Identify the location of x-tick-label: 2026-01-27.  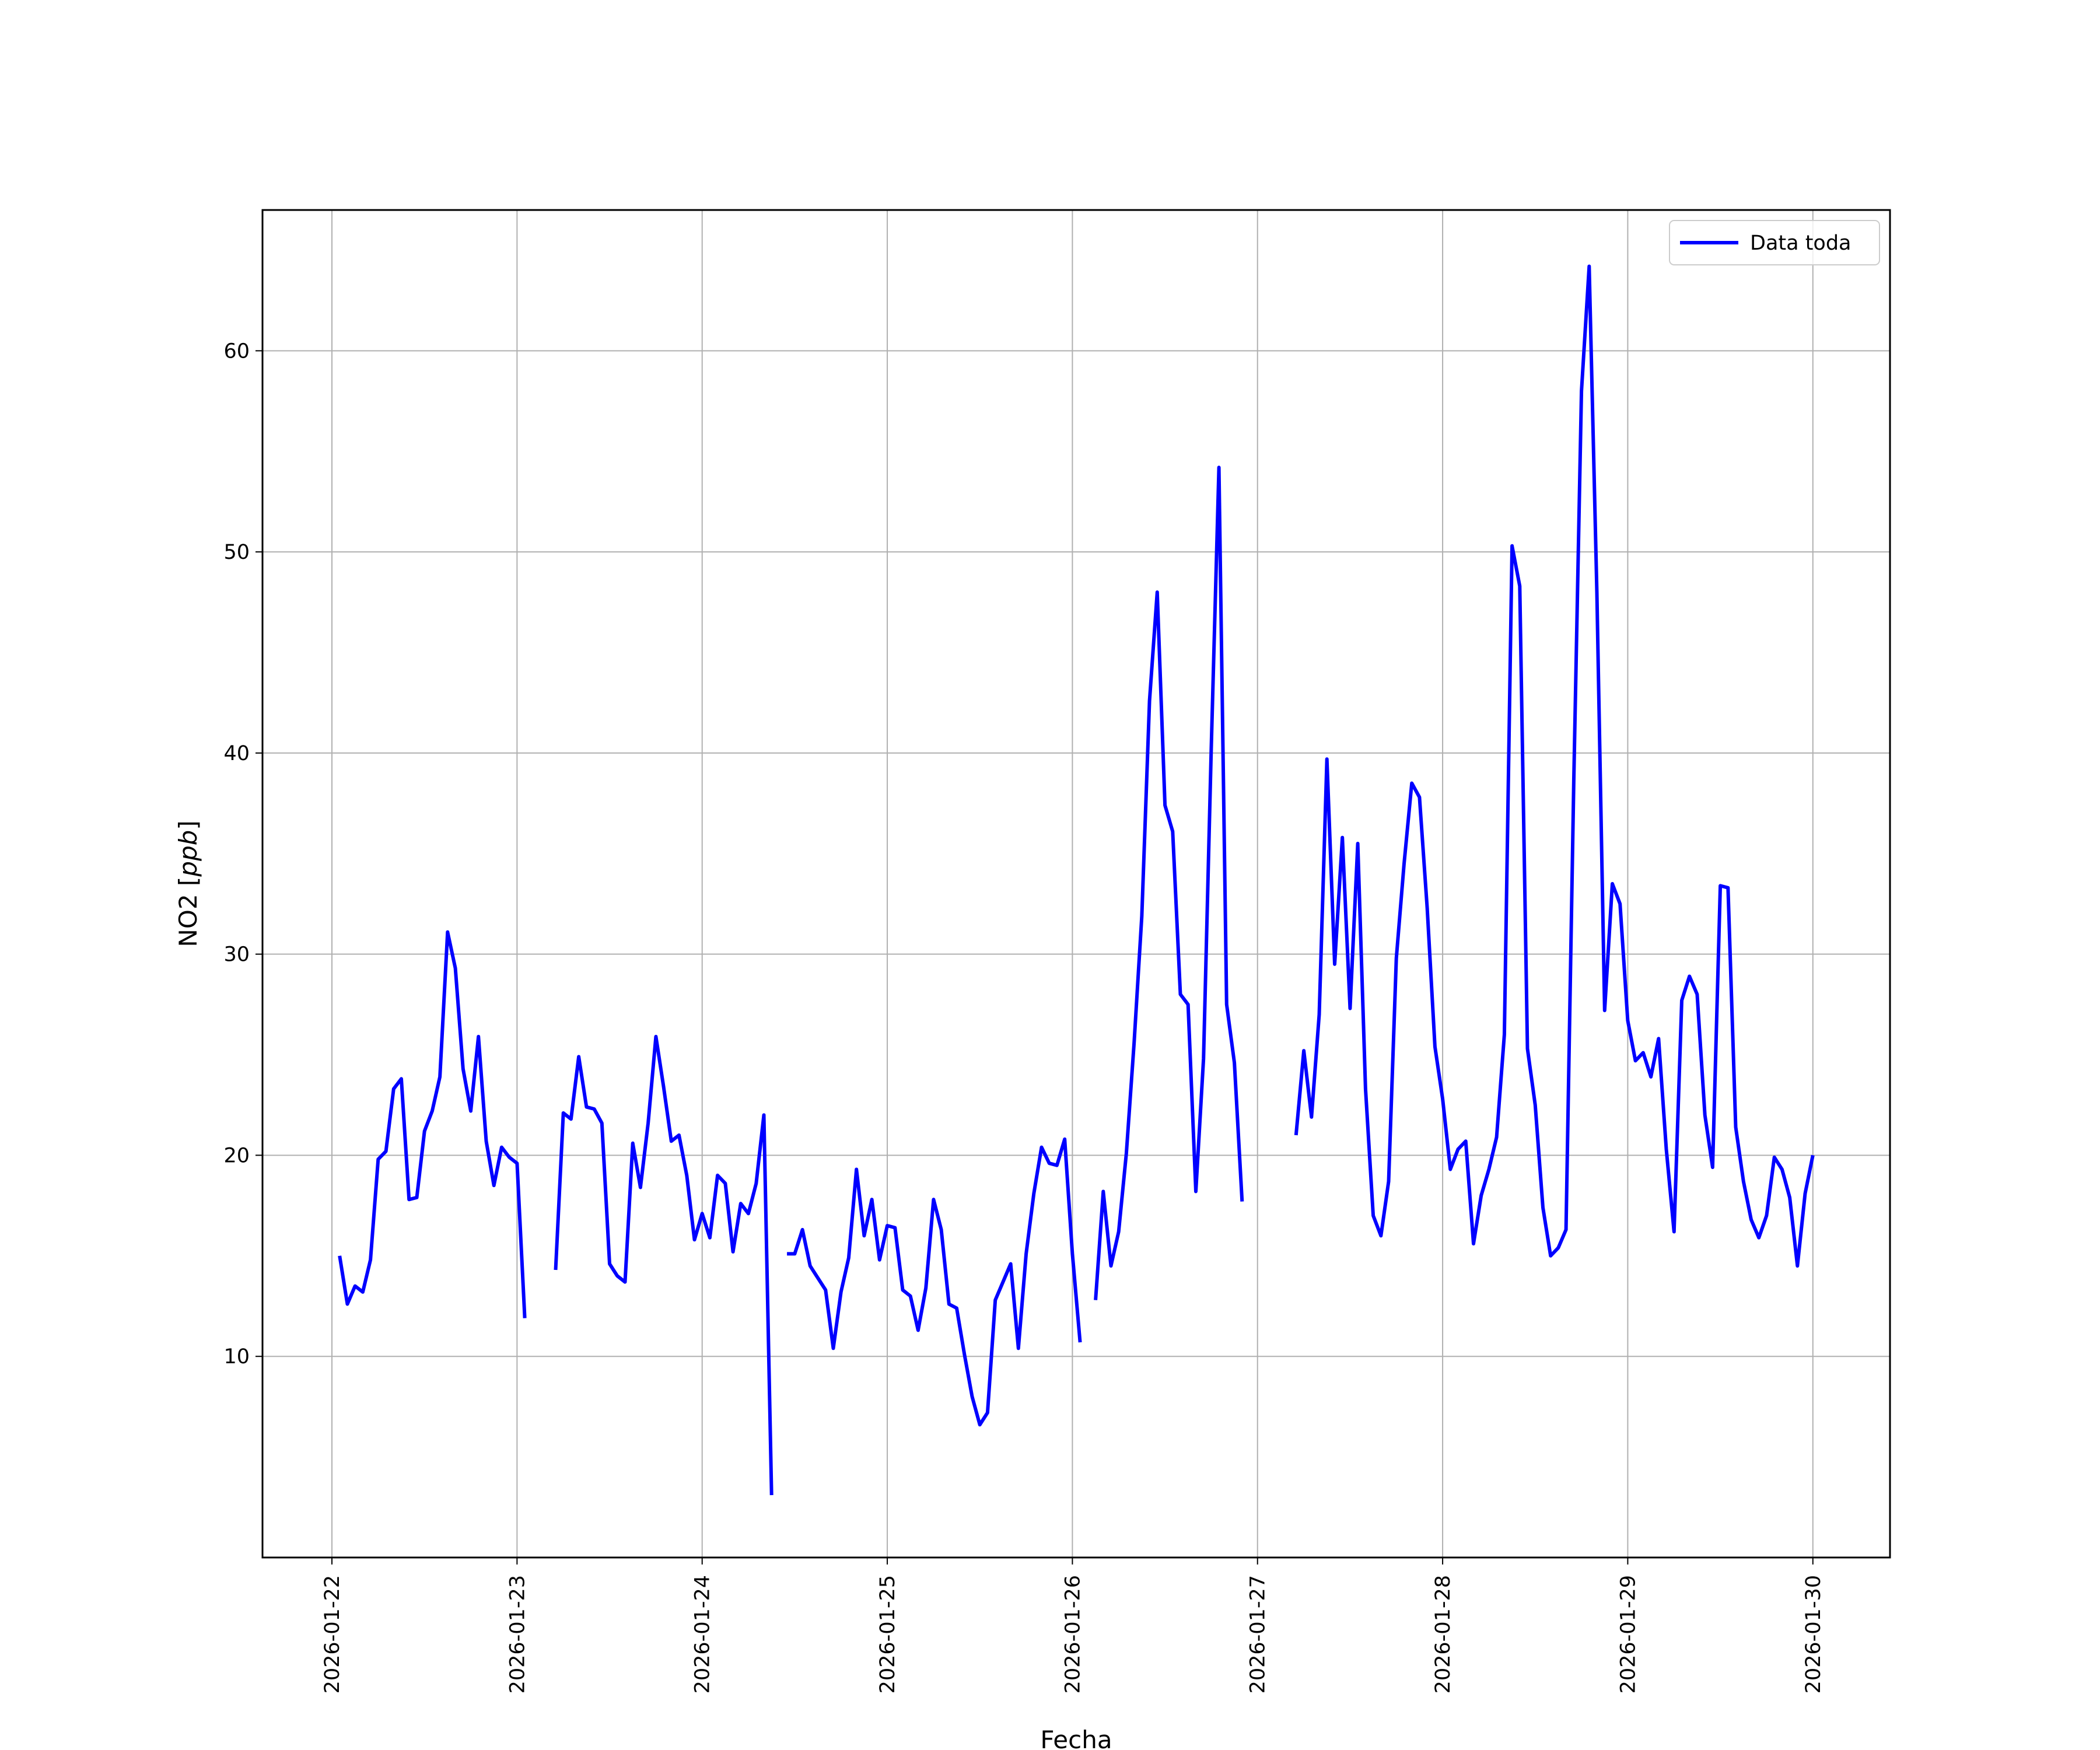
(1258, 1634).